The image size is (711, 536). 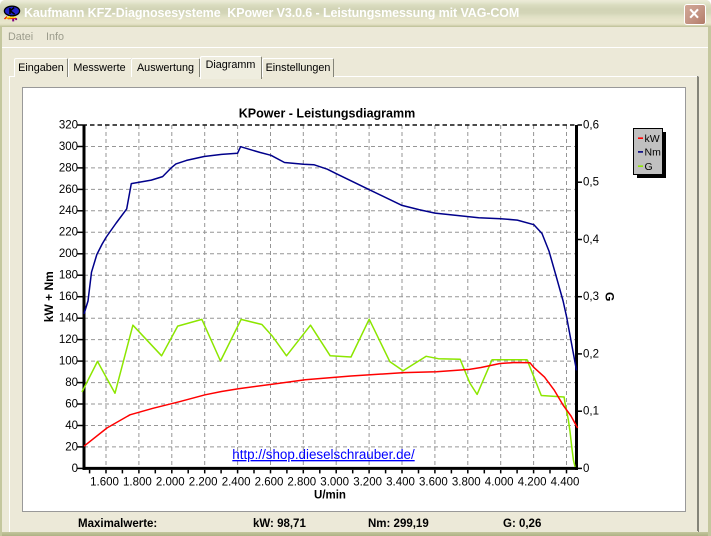 I want to click on svg-text: 320, so click(x=68, y=125).